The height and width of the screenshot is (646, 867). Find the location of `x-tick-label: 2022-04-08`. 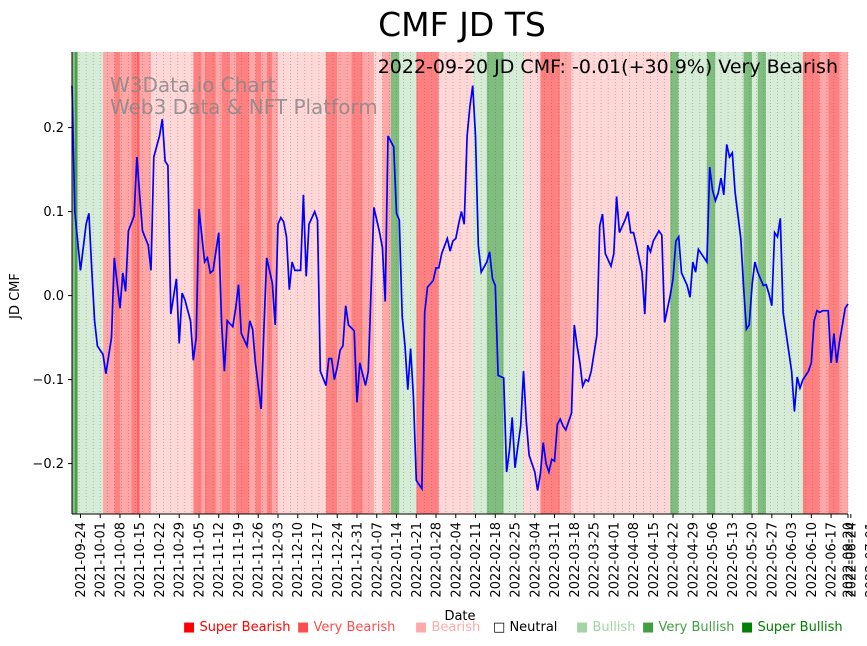

x-tick-label: 2022-04-08 is located at coordinates (634, 560).